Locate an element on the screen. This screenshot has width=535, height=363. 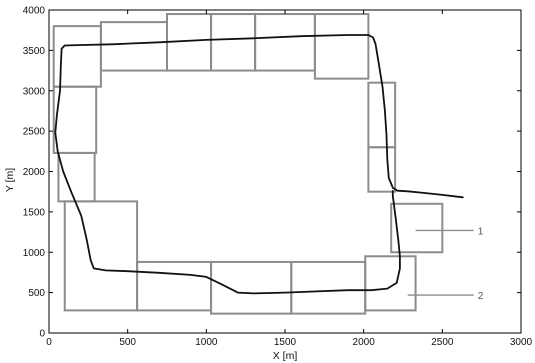
x-tick-label: 2000 is located at coordinates (364, 342).